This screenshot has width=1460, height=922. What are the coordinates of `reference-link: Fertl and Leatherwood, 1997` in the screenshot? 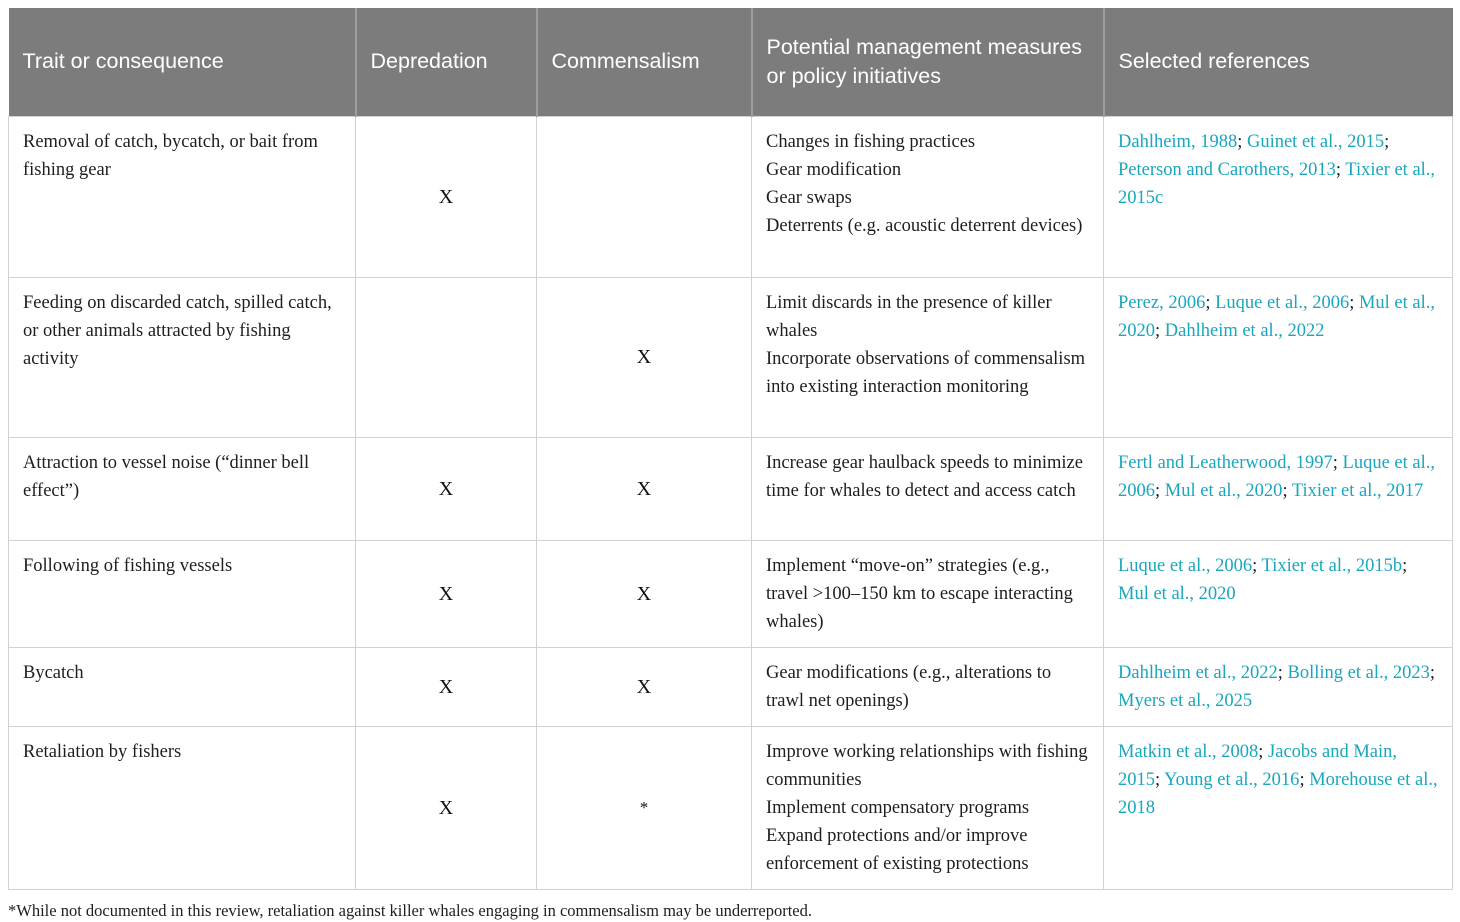 It's located at (1225, 462).